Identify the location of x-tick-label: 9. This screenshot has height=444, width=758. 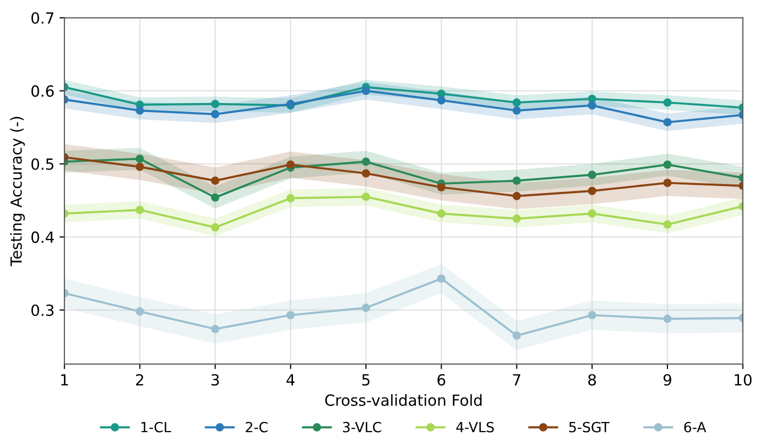
(668, 380).